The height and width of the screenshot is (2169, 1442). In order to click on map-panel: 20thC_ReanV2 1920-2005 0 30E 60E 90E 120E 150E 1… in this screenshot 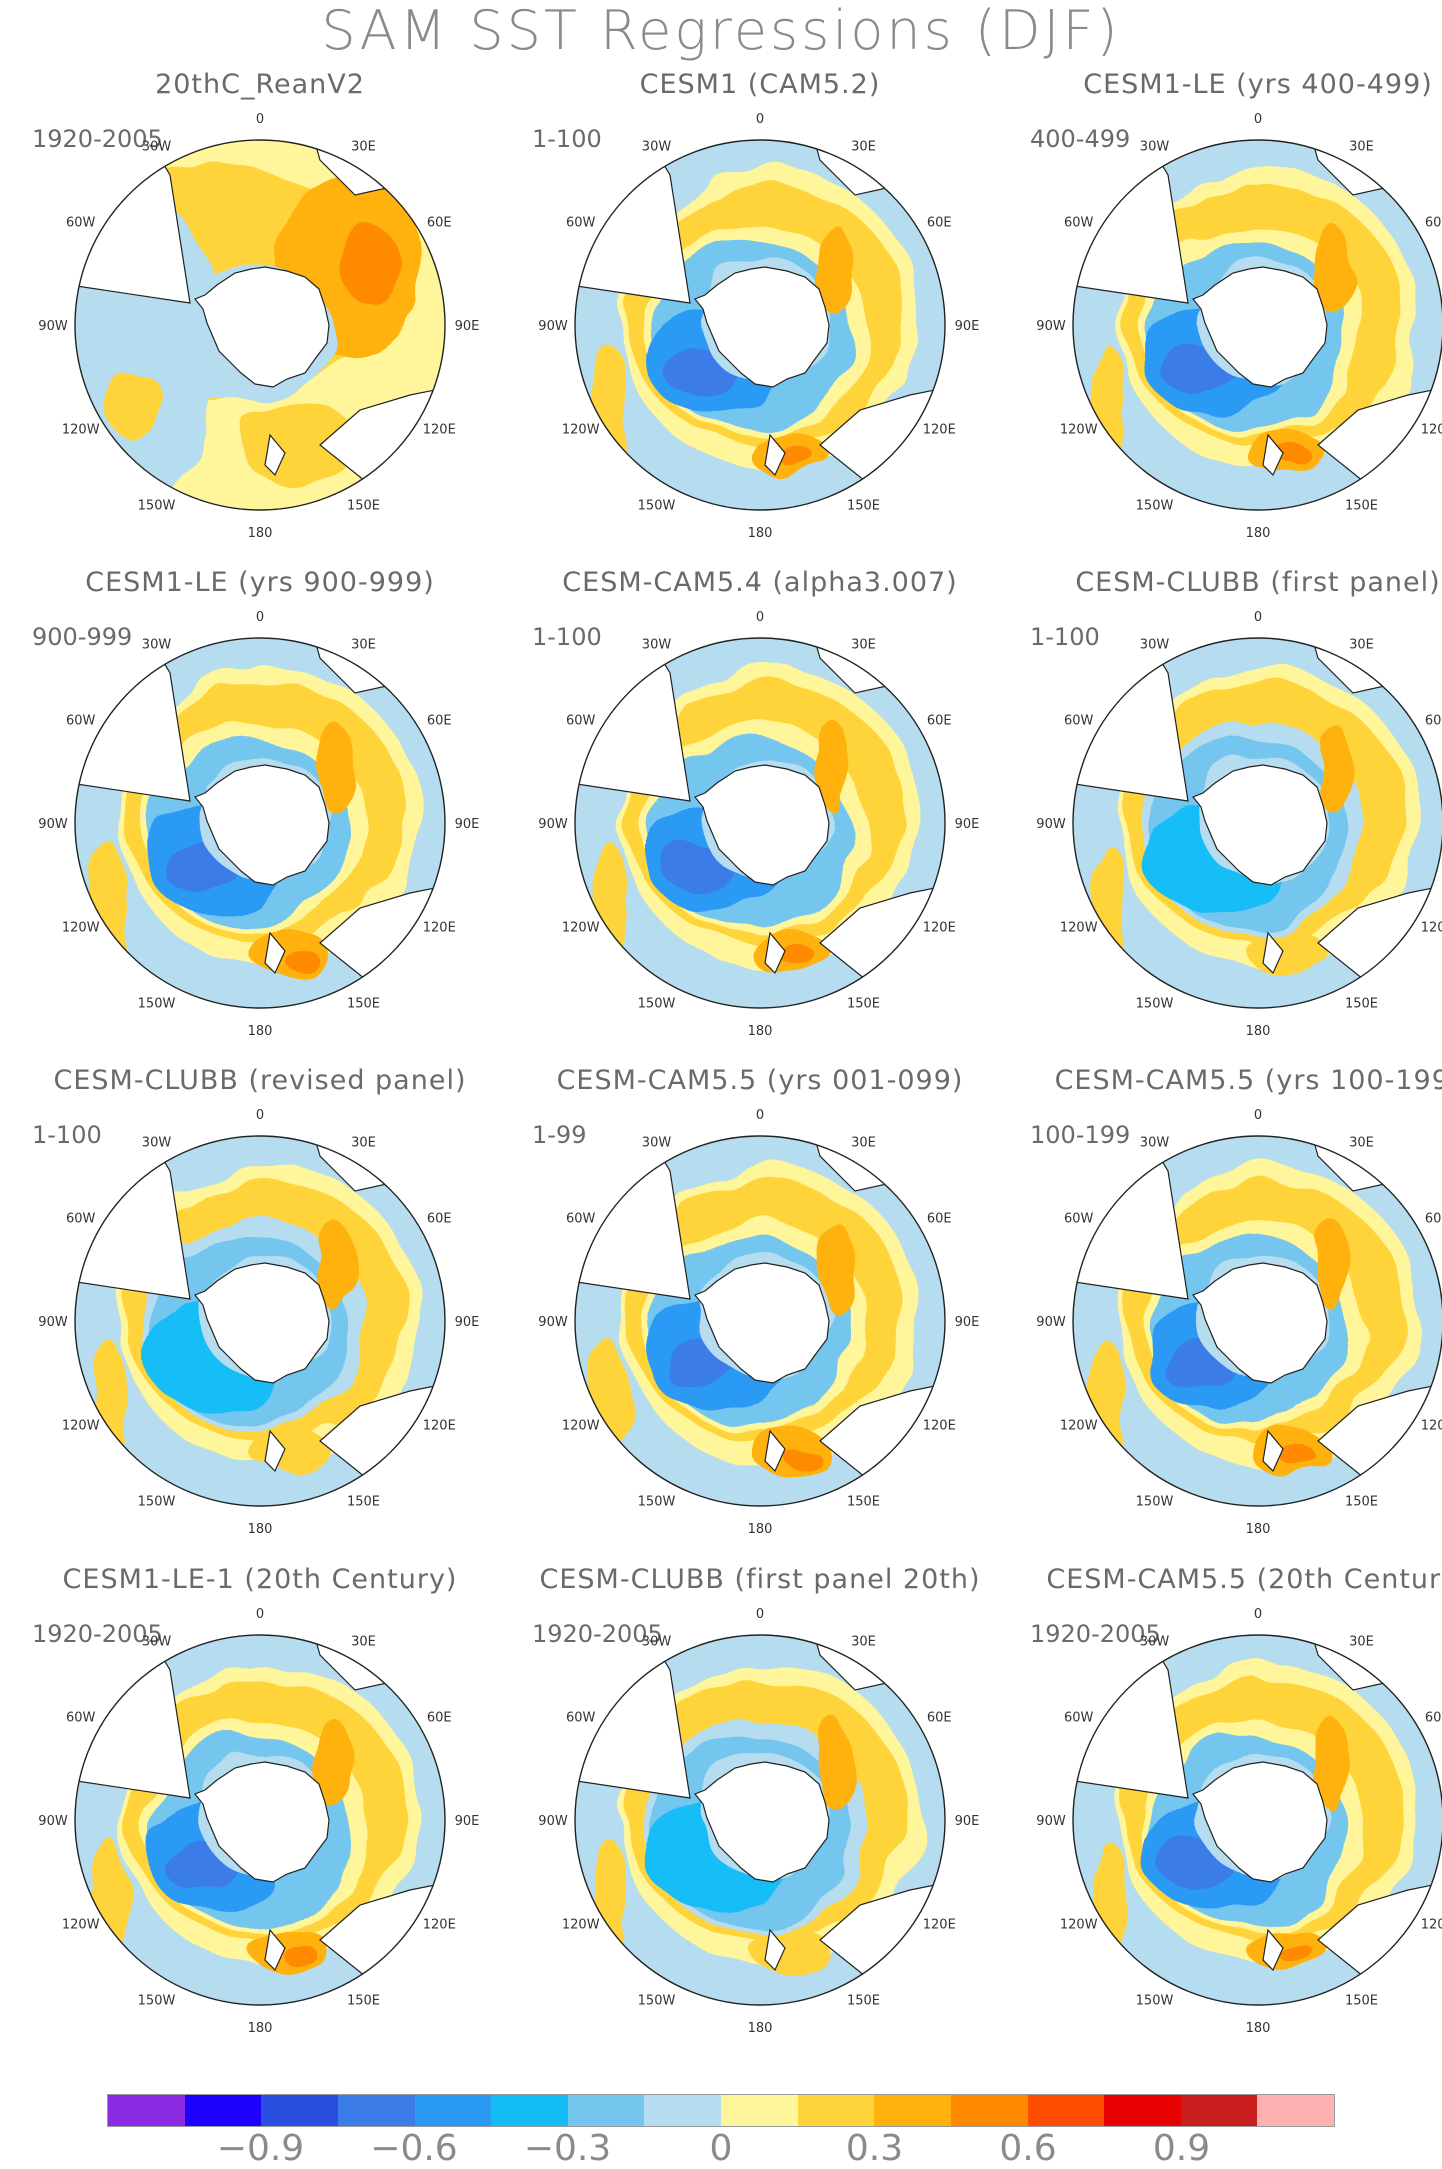, I will do `click(255, 305)`.